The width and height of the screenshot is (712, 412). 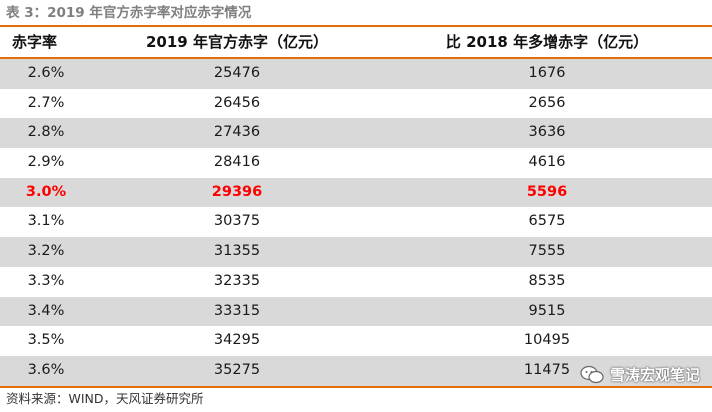 What do you see at coordinates (237, 369) in the screenshot?
I see `cell-deficit: 35275` at bounding box center [237, 369].